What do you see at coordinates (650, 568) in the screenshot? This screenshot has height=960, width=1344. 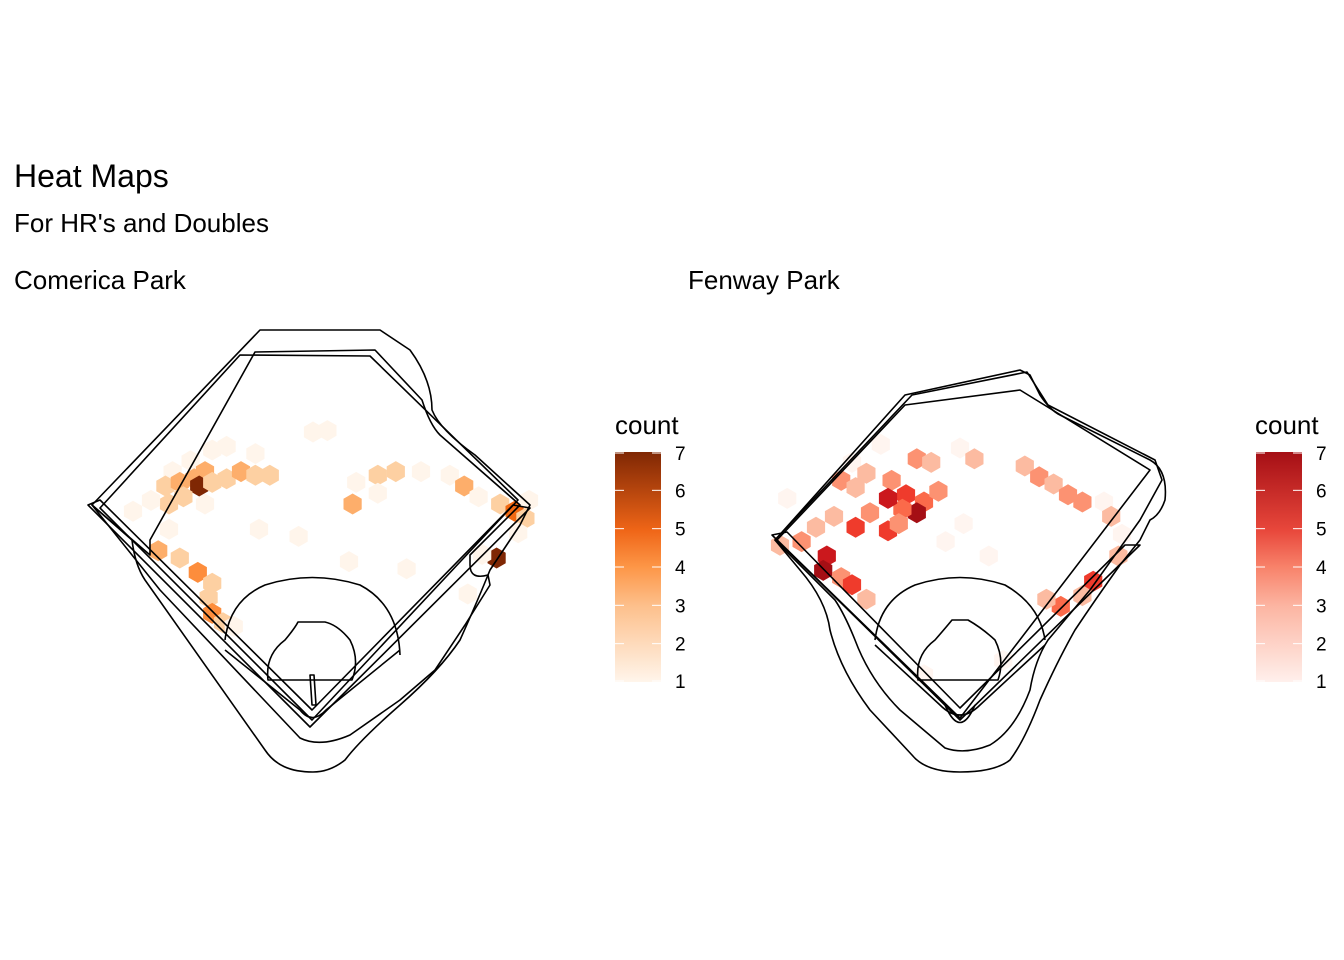 I see `legend-ticks-comerica: 1 2 3 4 5 6 7` at bounding box center [650, 568].